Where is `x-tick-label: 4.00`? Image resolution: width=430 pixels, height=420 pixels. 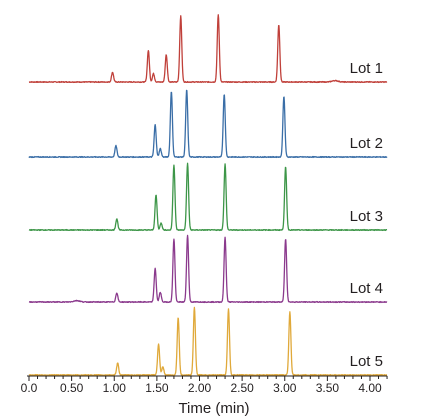
x-tick-label: 4.00 is located at coordinates (370, 388).